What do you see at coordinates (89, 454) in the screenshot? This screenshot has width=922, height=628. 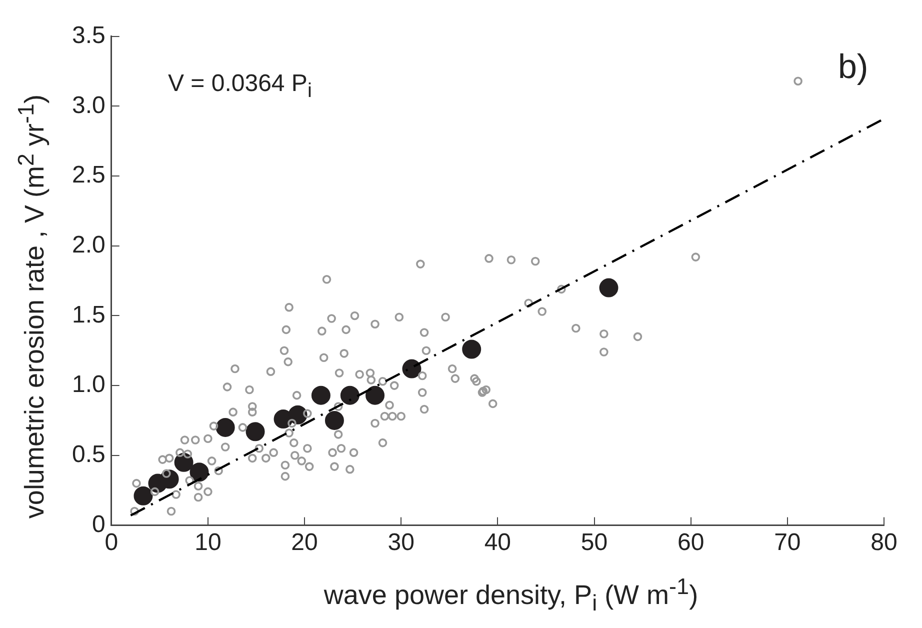 I see `y-tick-label: 0.5` at bounding box center [89, 454].